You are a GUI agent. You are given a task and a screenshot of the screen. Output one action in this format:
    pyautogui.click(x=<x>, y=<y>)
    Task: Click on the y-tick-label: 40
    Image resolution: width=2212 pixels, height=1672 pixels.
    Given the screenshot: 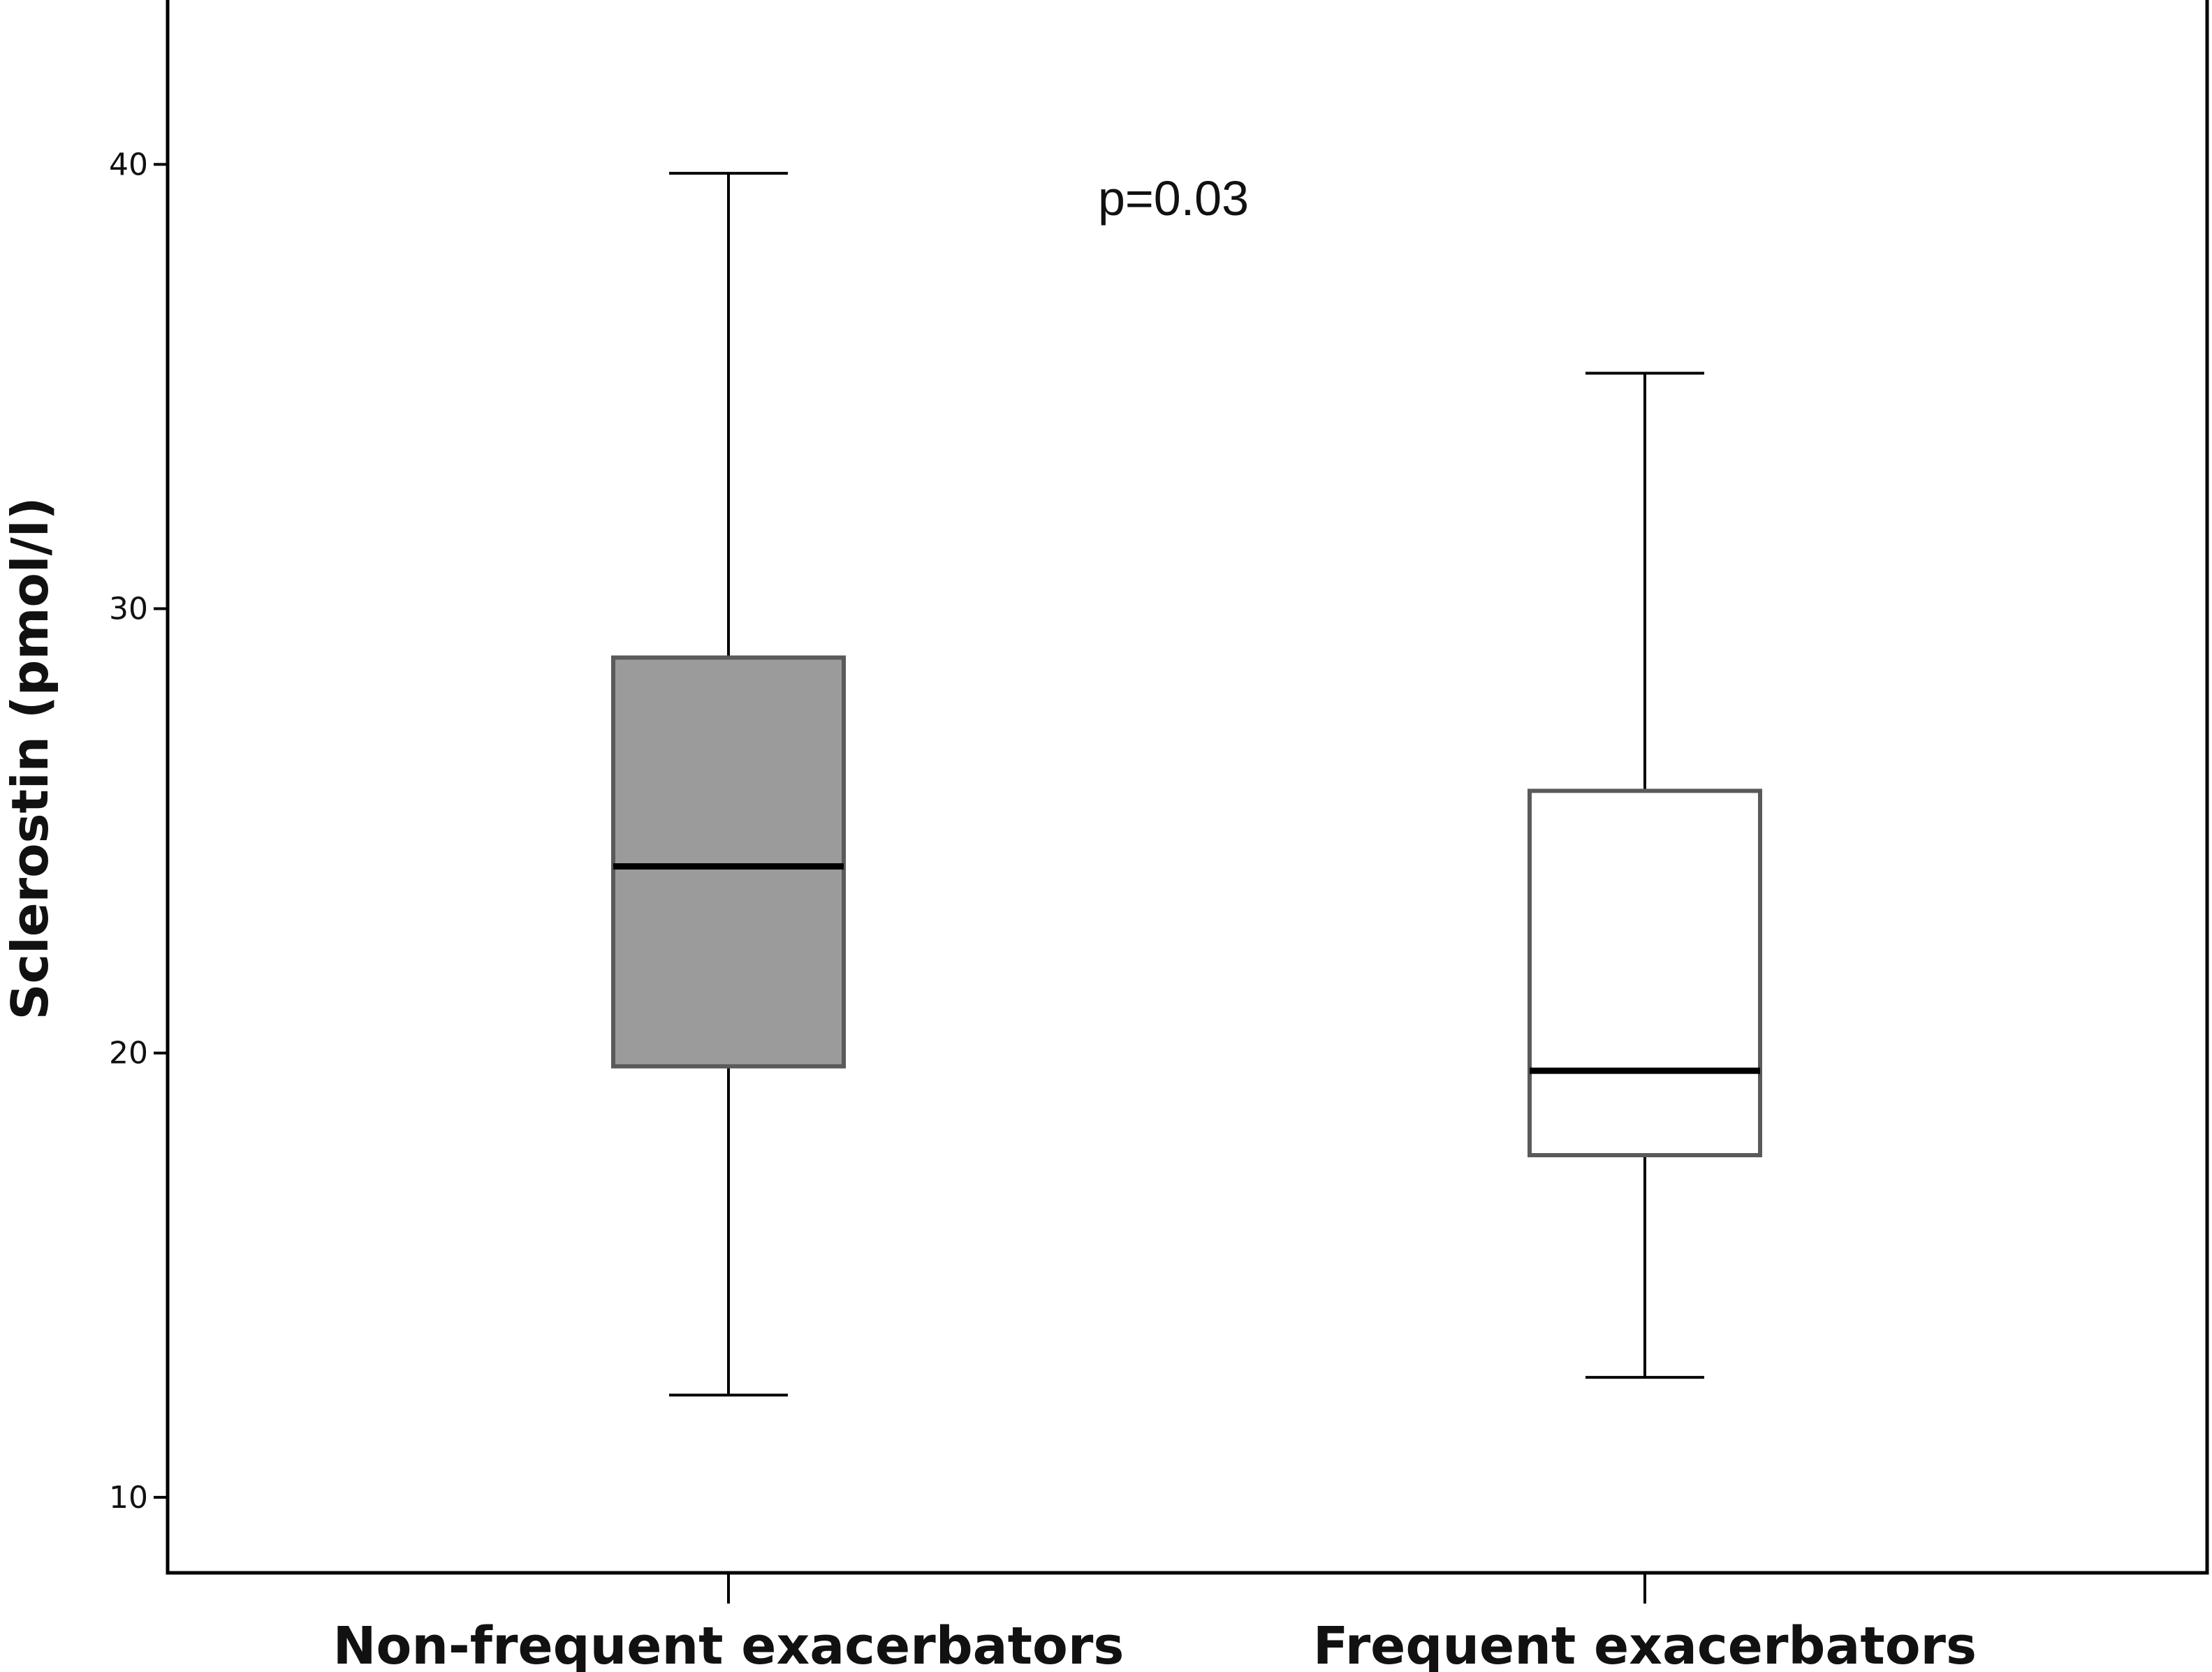 What is the action you would take?
    pyautogui.click(x=128, y=164)
    